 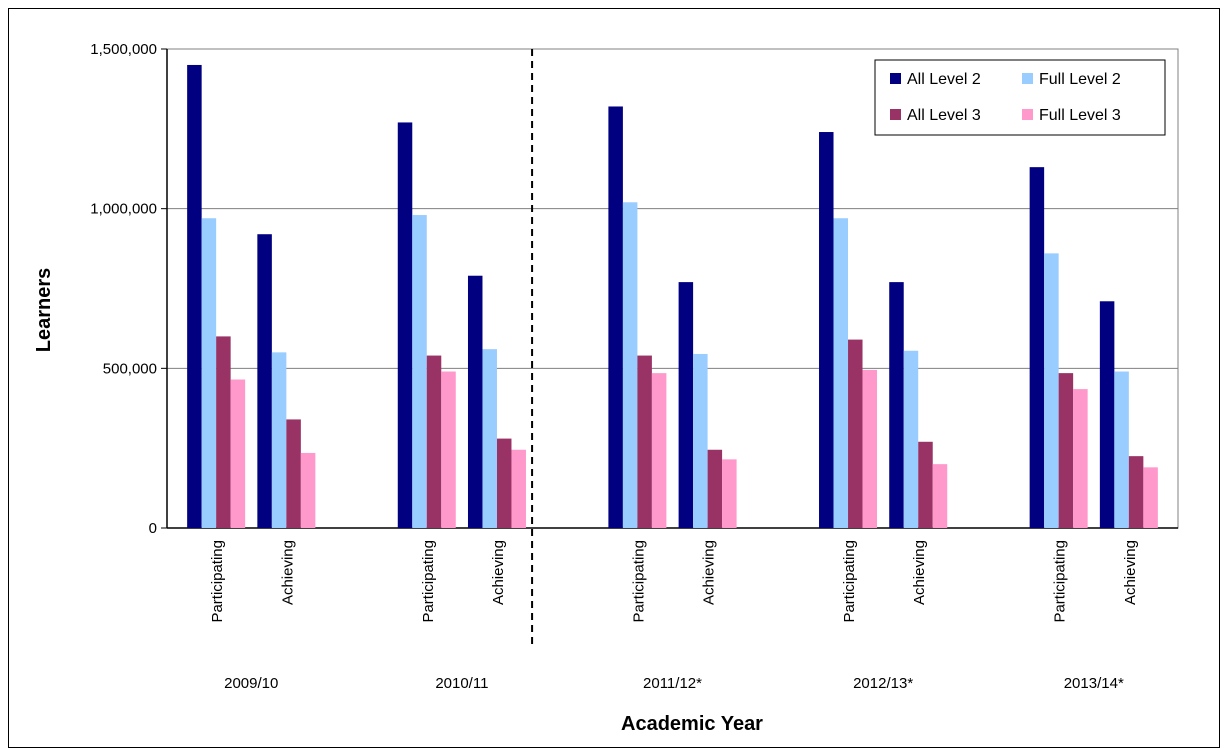 What do you see at coordinates (692, 724) in the screenshot?
I see `x-axis-title: Academic Year` at bounding box center [692, 724].